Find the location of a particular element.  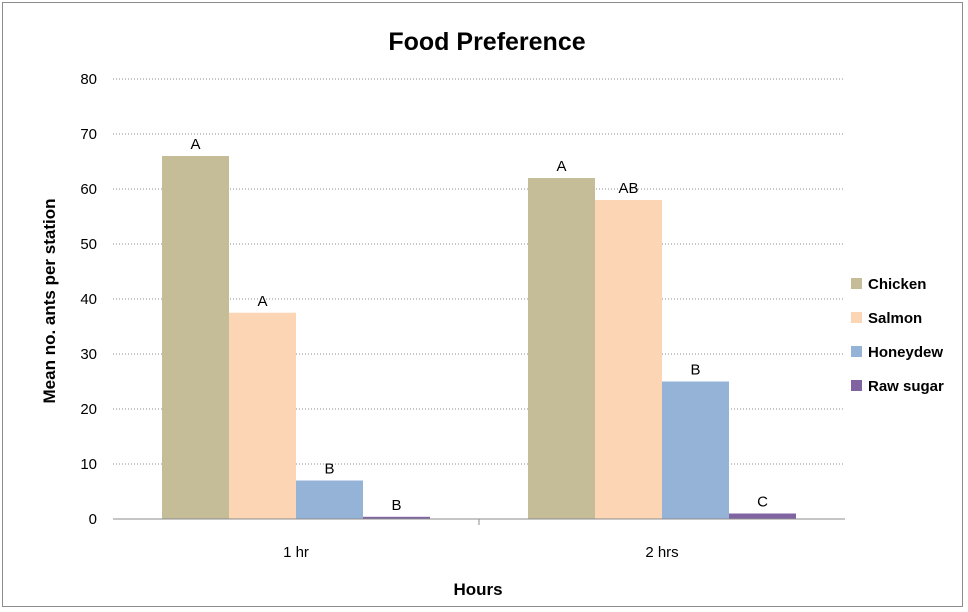

data-label: C is located at coordinates (762, 502).